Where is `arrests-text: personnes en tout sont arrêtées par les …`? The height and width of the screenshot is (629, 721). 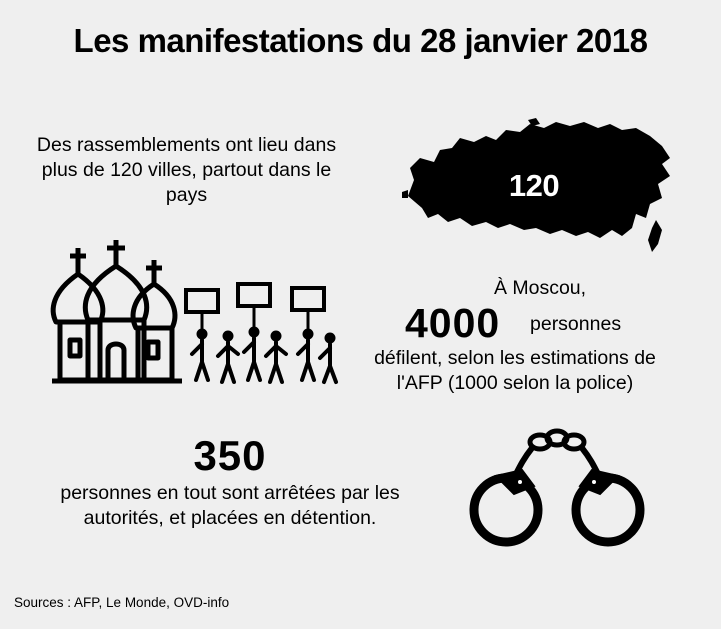
arrests-text: personnes en tout sont arrêtées par les … is located at coordinates (230, 505).